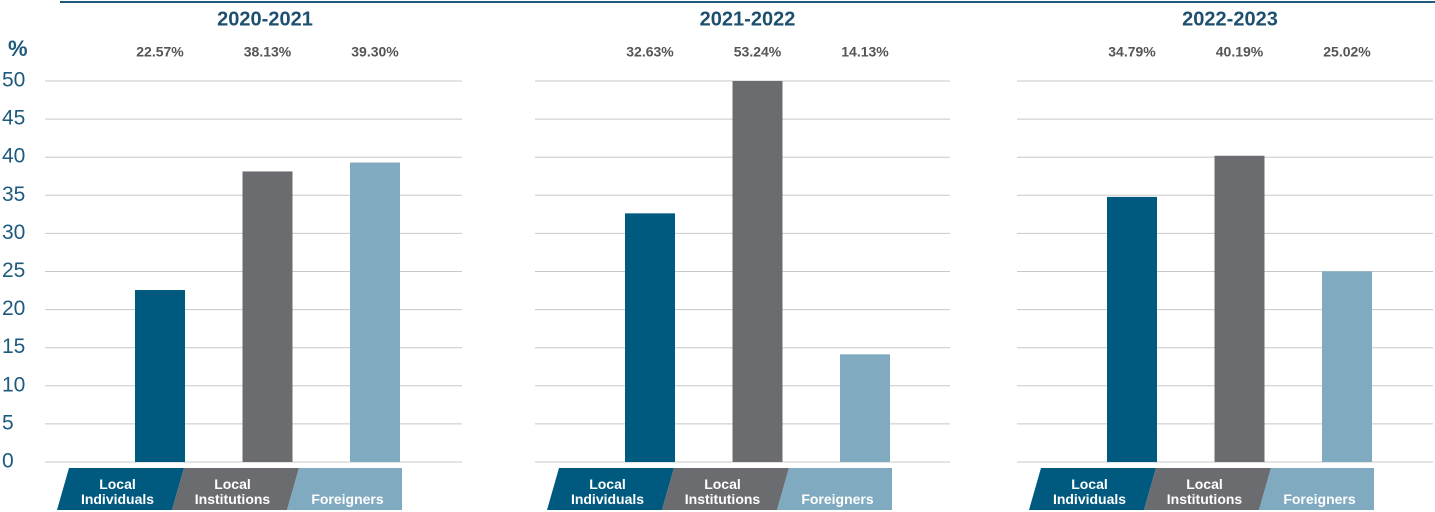 The width and height of the screenshot is (1435, 512). Describe the element at coordinates (18, 48) in the screenshot. I see `y-axis-label: %` at that location.